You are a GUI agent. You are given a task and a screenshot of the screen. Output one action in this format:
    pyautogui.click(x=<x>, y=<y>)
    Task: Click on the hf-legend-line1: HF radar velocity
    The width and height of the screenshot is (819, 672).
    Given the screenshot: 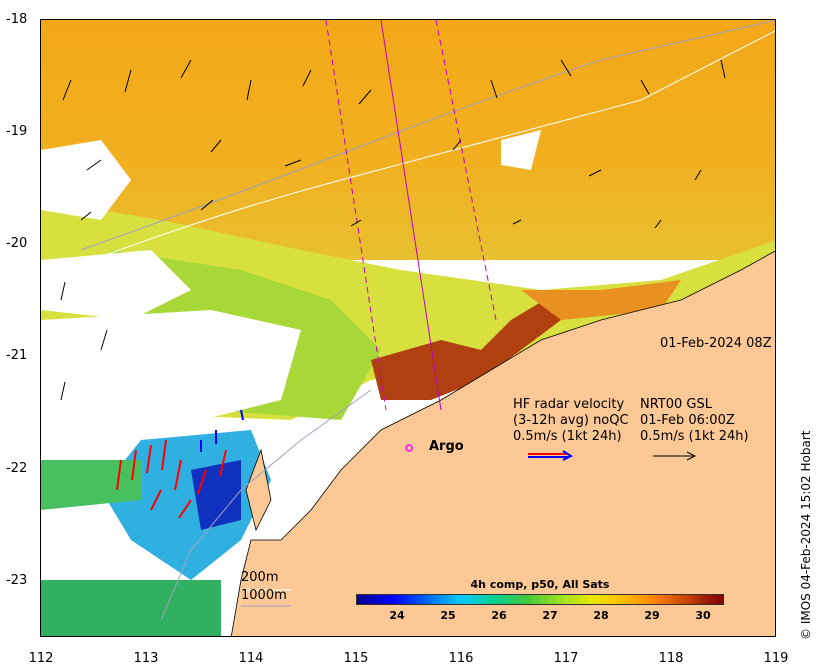 What is the action you would take?
    pyautogui.click(x=569, y=404)
    